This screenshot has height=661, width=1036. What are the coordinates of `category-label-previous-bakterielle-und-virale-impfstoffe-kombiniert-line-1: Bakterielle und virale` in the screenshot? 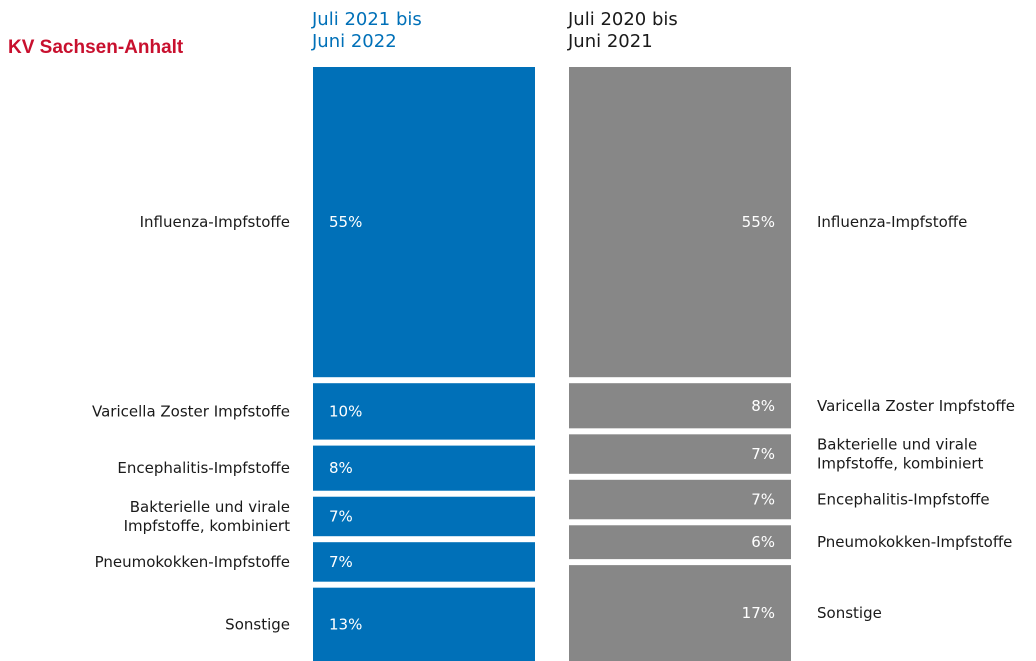 It's located at (897, 445).